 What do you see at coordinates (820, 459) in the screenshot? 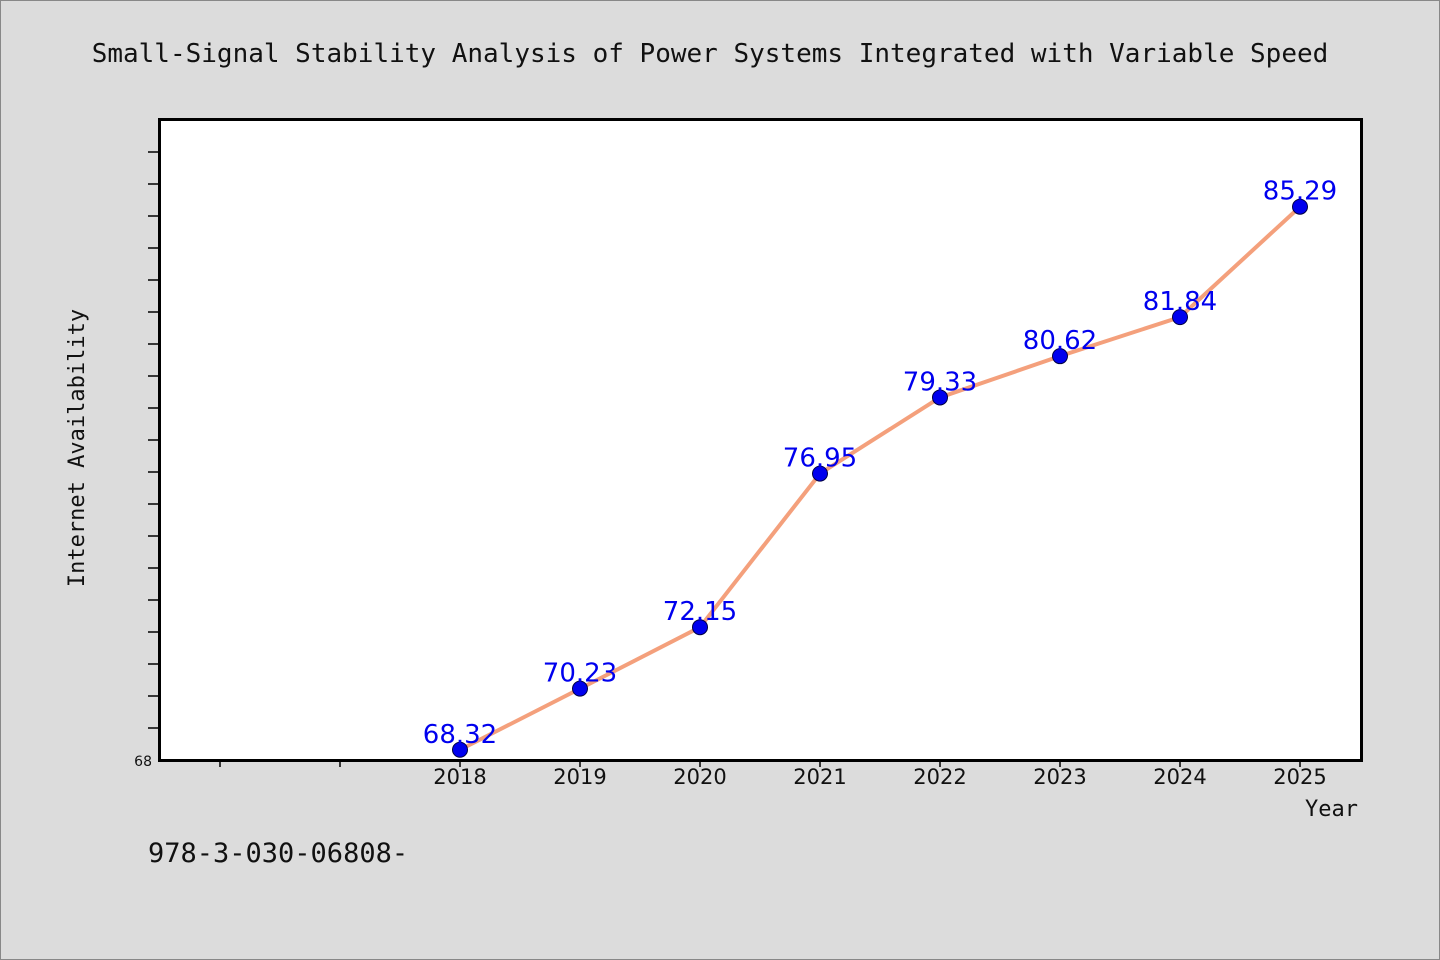
I see `data-label: 76.95` at bounding box center [820, 459].